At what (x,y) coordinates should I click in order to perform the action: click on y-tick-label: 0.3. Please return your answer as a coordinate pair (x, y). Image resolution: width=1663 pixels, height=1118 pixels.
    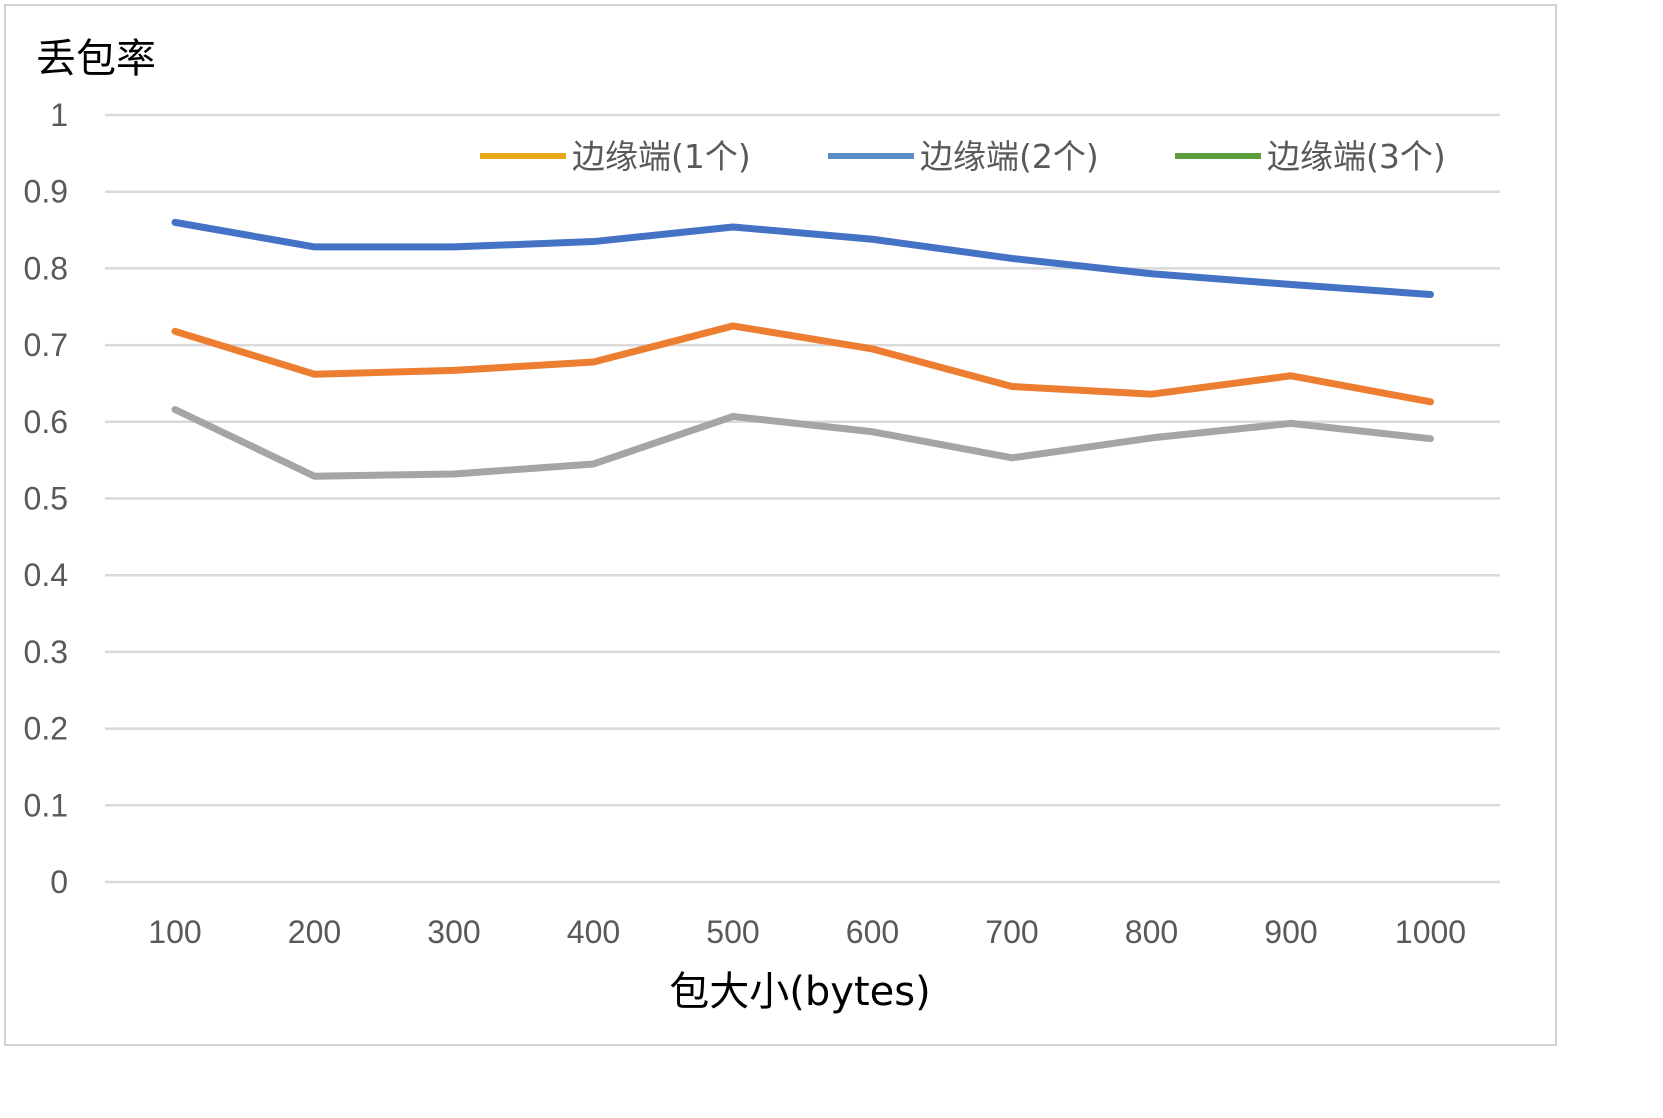
    Looking at the image, I should click on (46, 652).